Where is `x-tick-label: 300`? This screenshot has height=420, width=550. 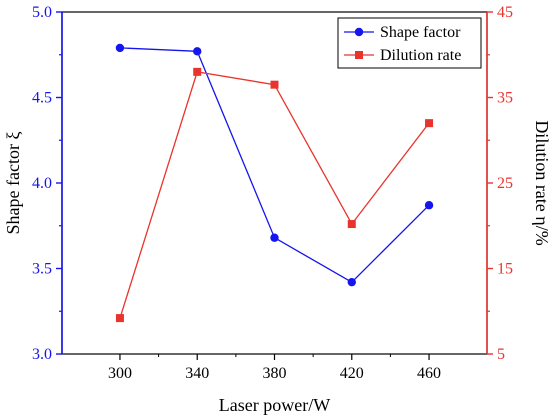
x-tick-label: 300 is located at coordinates (120, 373).